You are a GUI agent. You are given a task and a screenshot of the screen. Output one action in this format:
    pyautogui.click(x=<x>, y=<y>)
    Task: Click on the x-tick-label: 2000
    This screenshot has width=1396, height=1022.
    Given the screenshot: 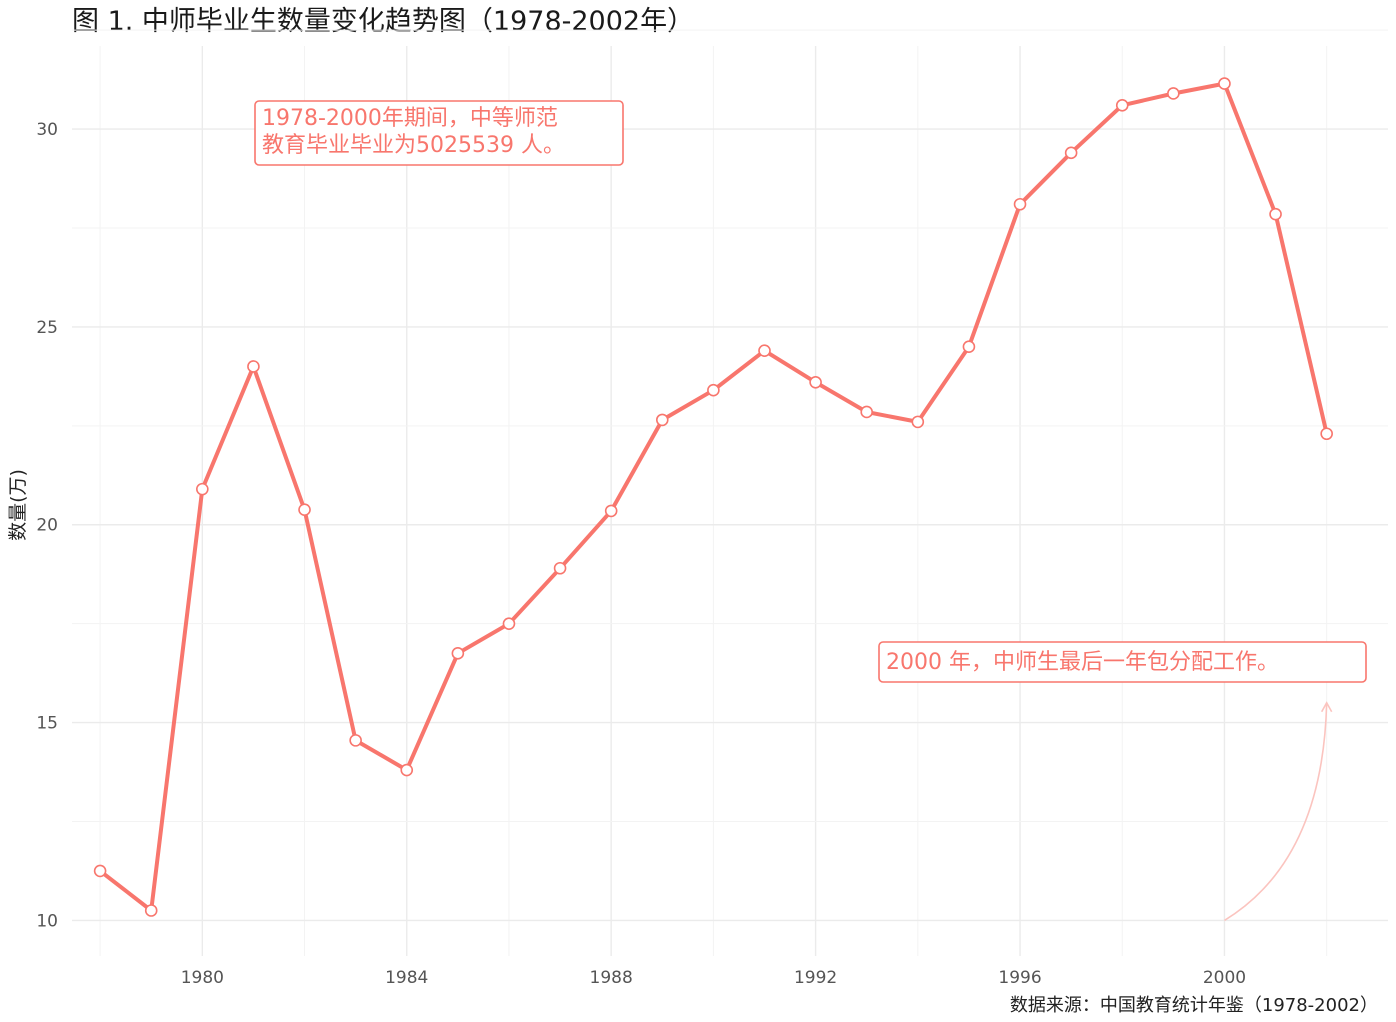 What is the action you would take?
    pyautogui.click(x=1224, y=978)
    